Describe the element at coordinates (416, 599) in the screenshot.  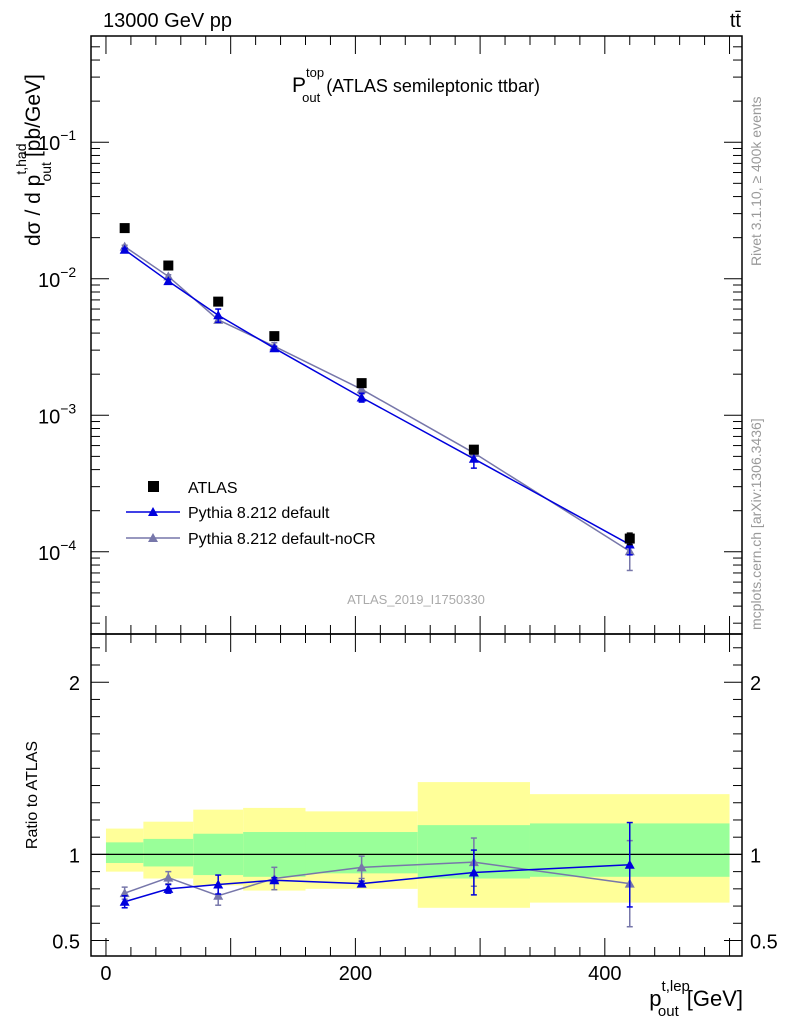
I see `analysis-id: ATLAS_2019_I1750330` at that location.